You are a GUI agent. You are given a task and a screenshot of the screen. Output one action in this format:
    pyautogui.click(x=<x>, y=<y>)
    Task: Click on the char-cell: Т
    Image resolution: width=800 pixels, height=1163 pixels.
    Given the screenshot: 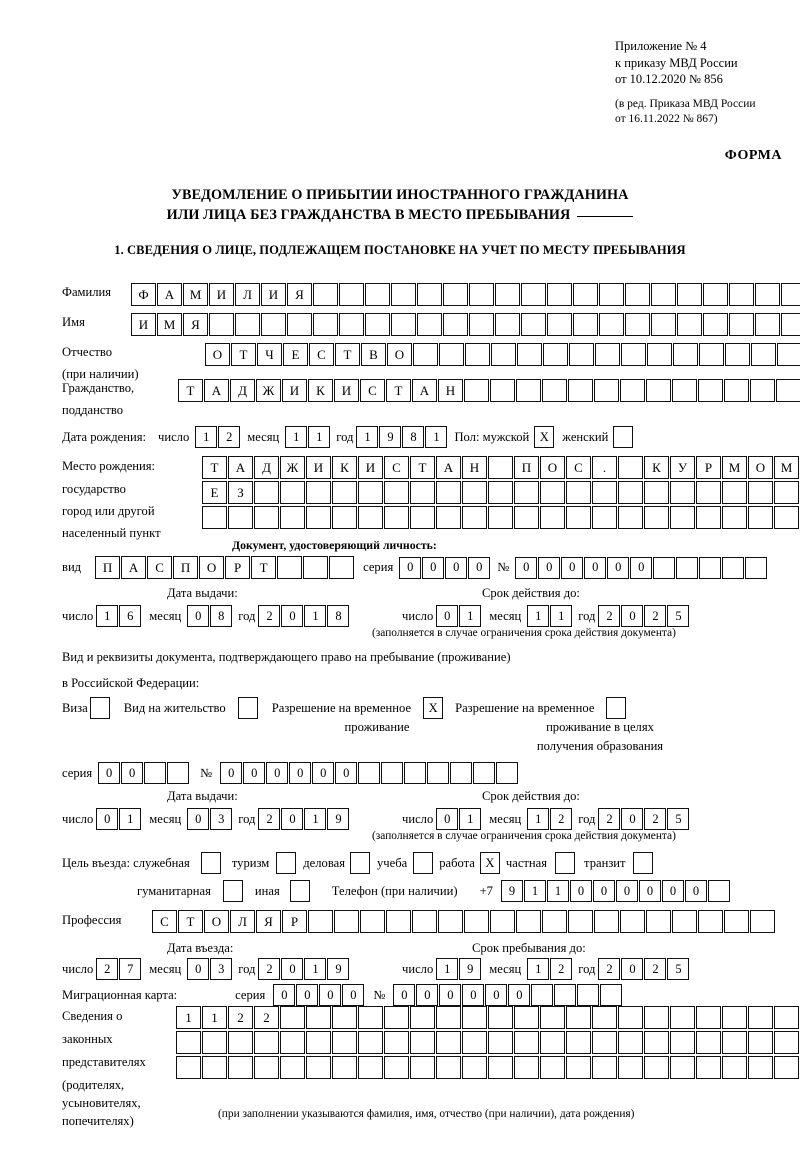 What is the action you would take?
    pyautogui.click(x=422, y=467)
    